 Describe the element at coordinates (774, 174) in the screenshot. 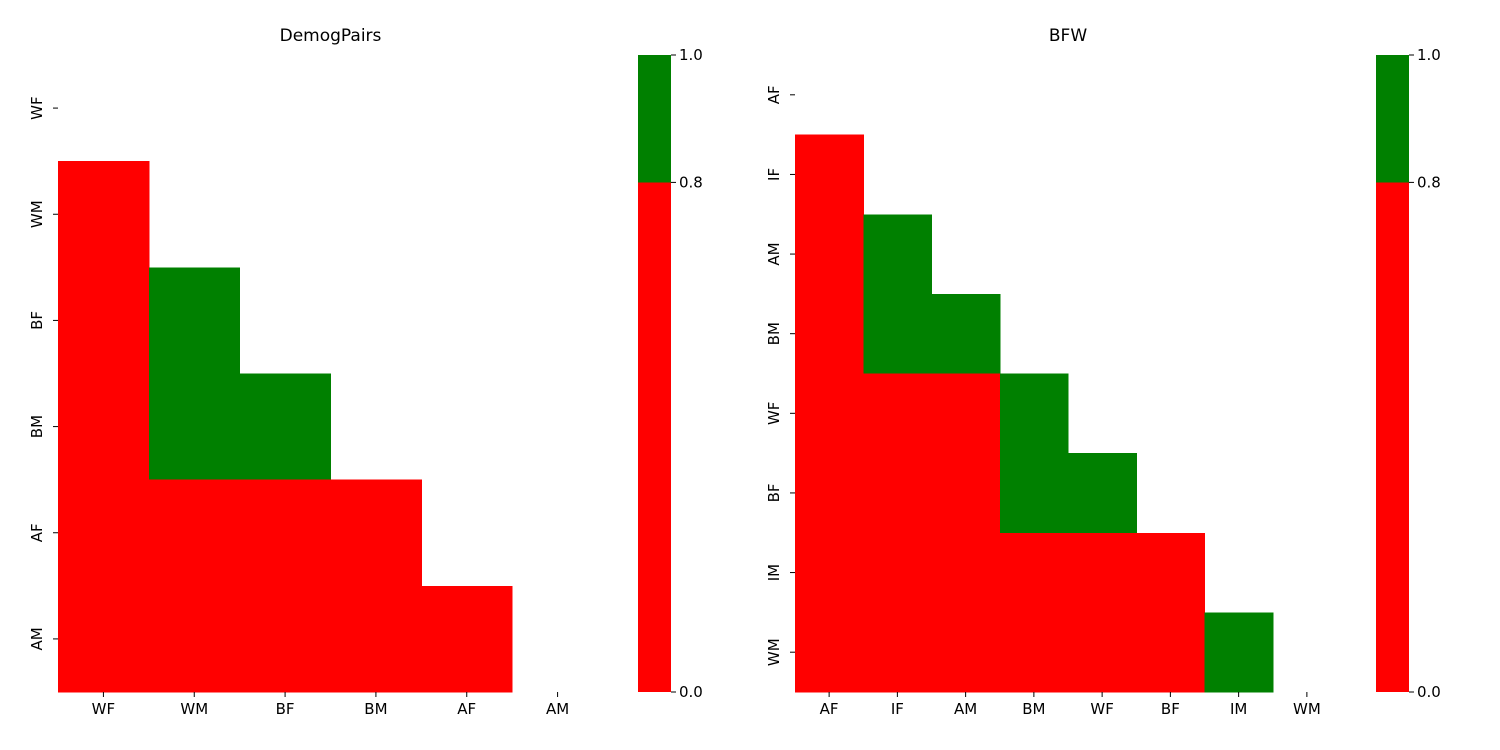

I see `y-tick-label: IF` at that location.